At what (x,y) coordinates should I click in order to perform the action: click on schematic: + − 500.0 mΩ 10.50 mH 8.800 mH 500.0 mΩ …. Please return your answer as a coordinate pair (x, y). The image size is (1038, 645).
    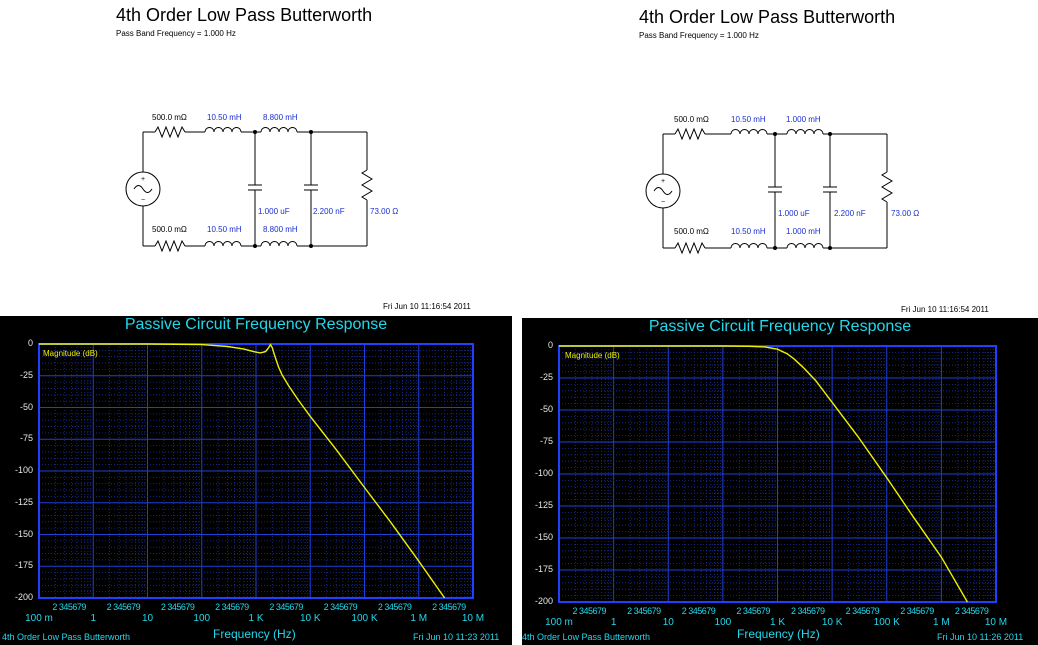
    Looking at the image, I should click on (261, 183).